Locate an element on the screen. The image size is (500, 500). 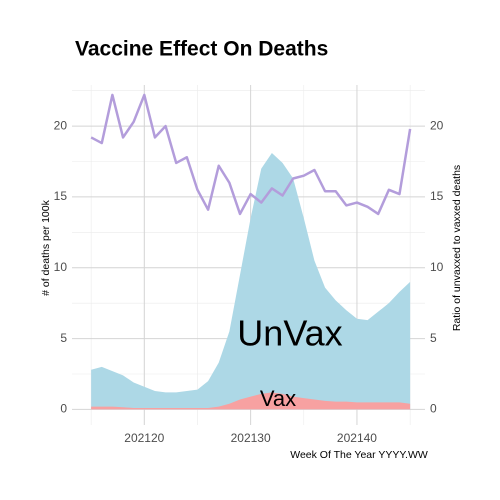
y2-tick-label: 15 is located at coordinates (437, 196).